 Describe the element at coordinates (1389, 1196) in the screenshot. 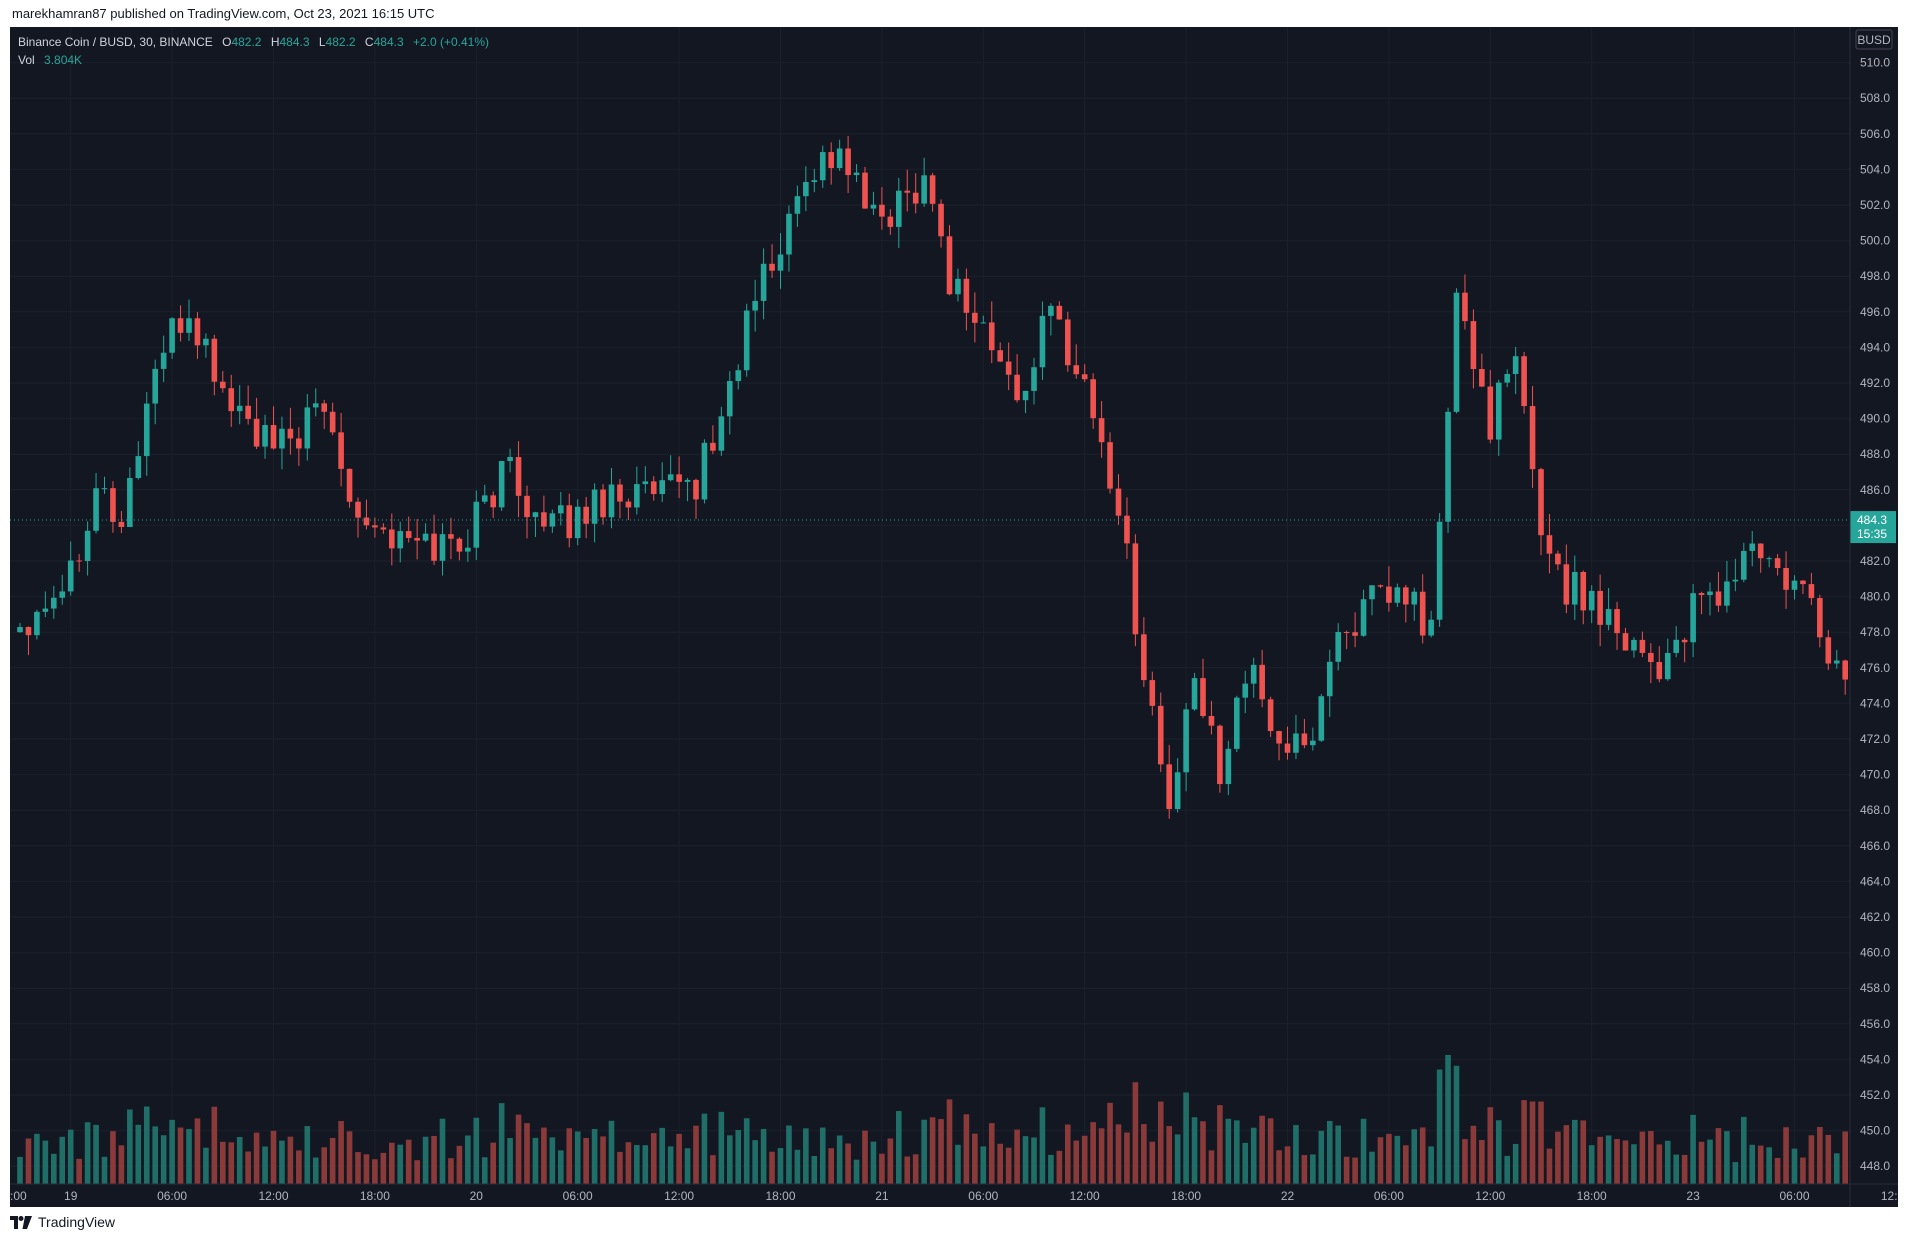

I see `time-tick-label: 06:00` at that location.